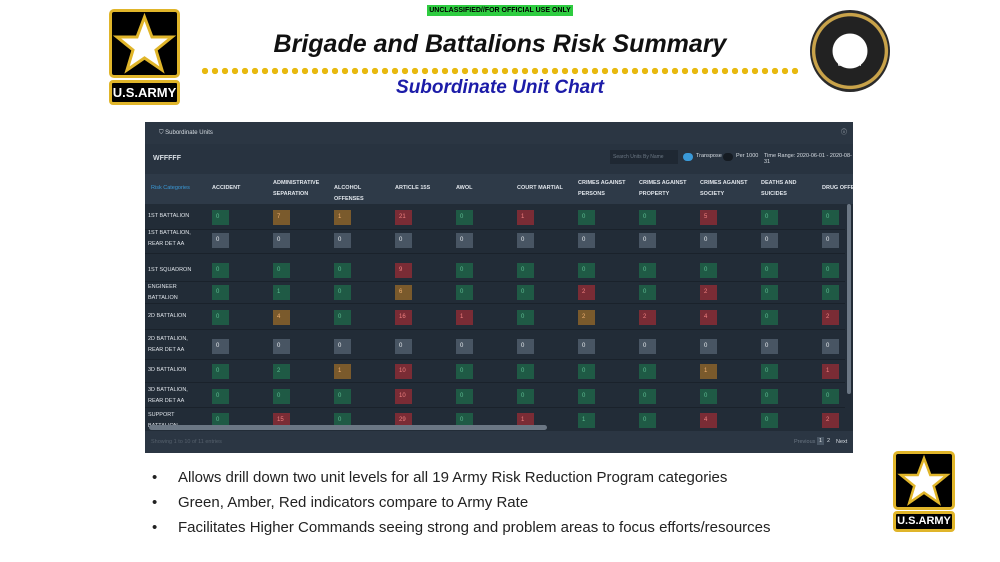 The width and height of the screenshot is (1000, 562). What do you see at coordinates (281, 217) in the screenshot?
I see `risk-value-cell: 7` at bounding box center [281, 217].